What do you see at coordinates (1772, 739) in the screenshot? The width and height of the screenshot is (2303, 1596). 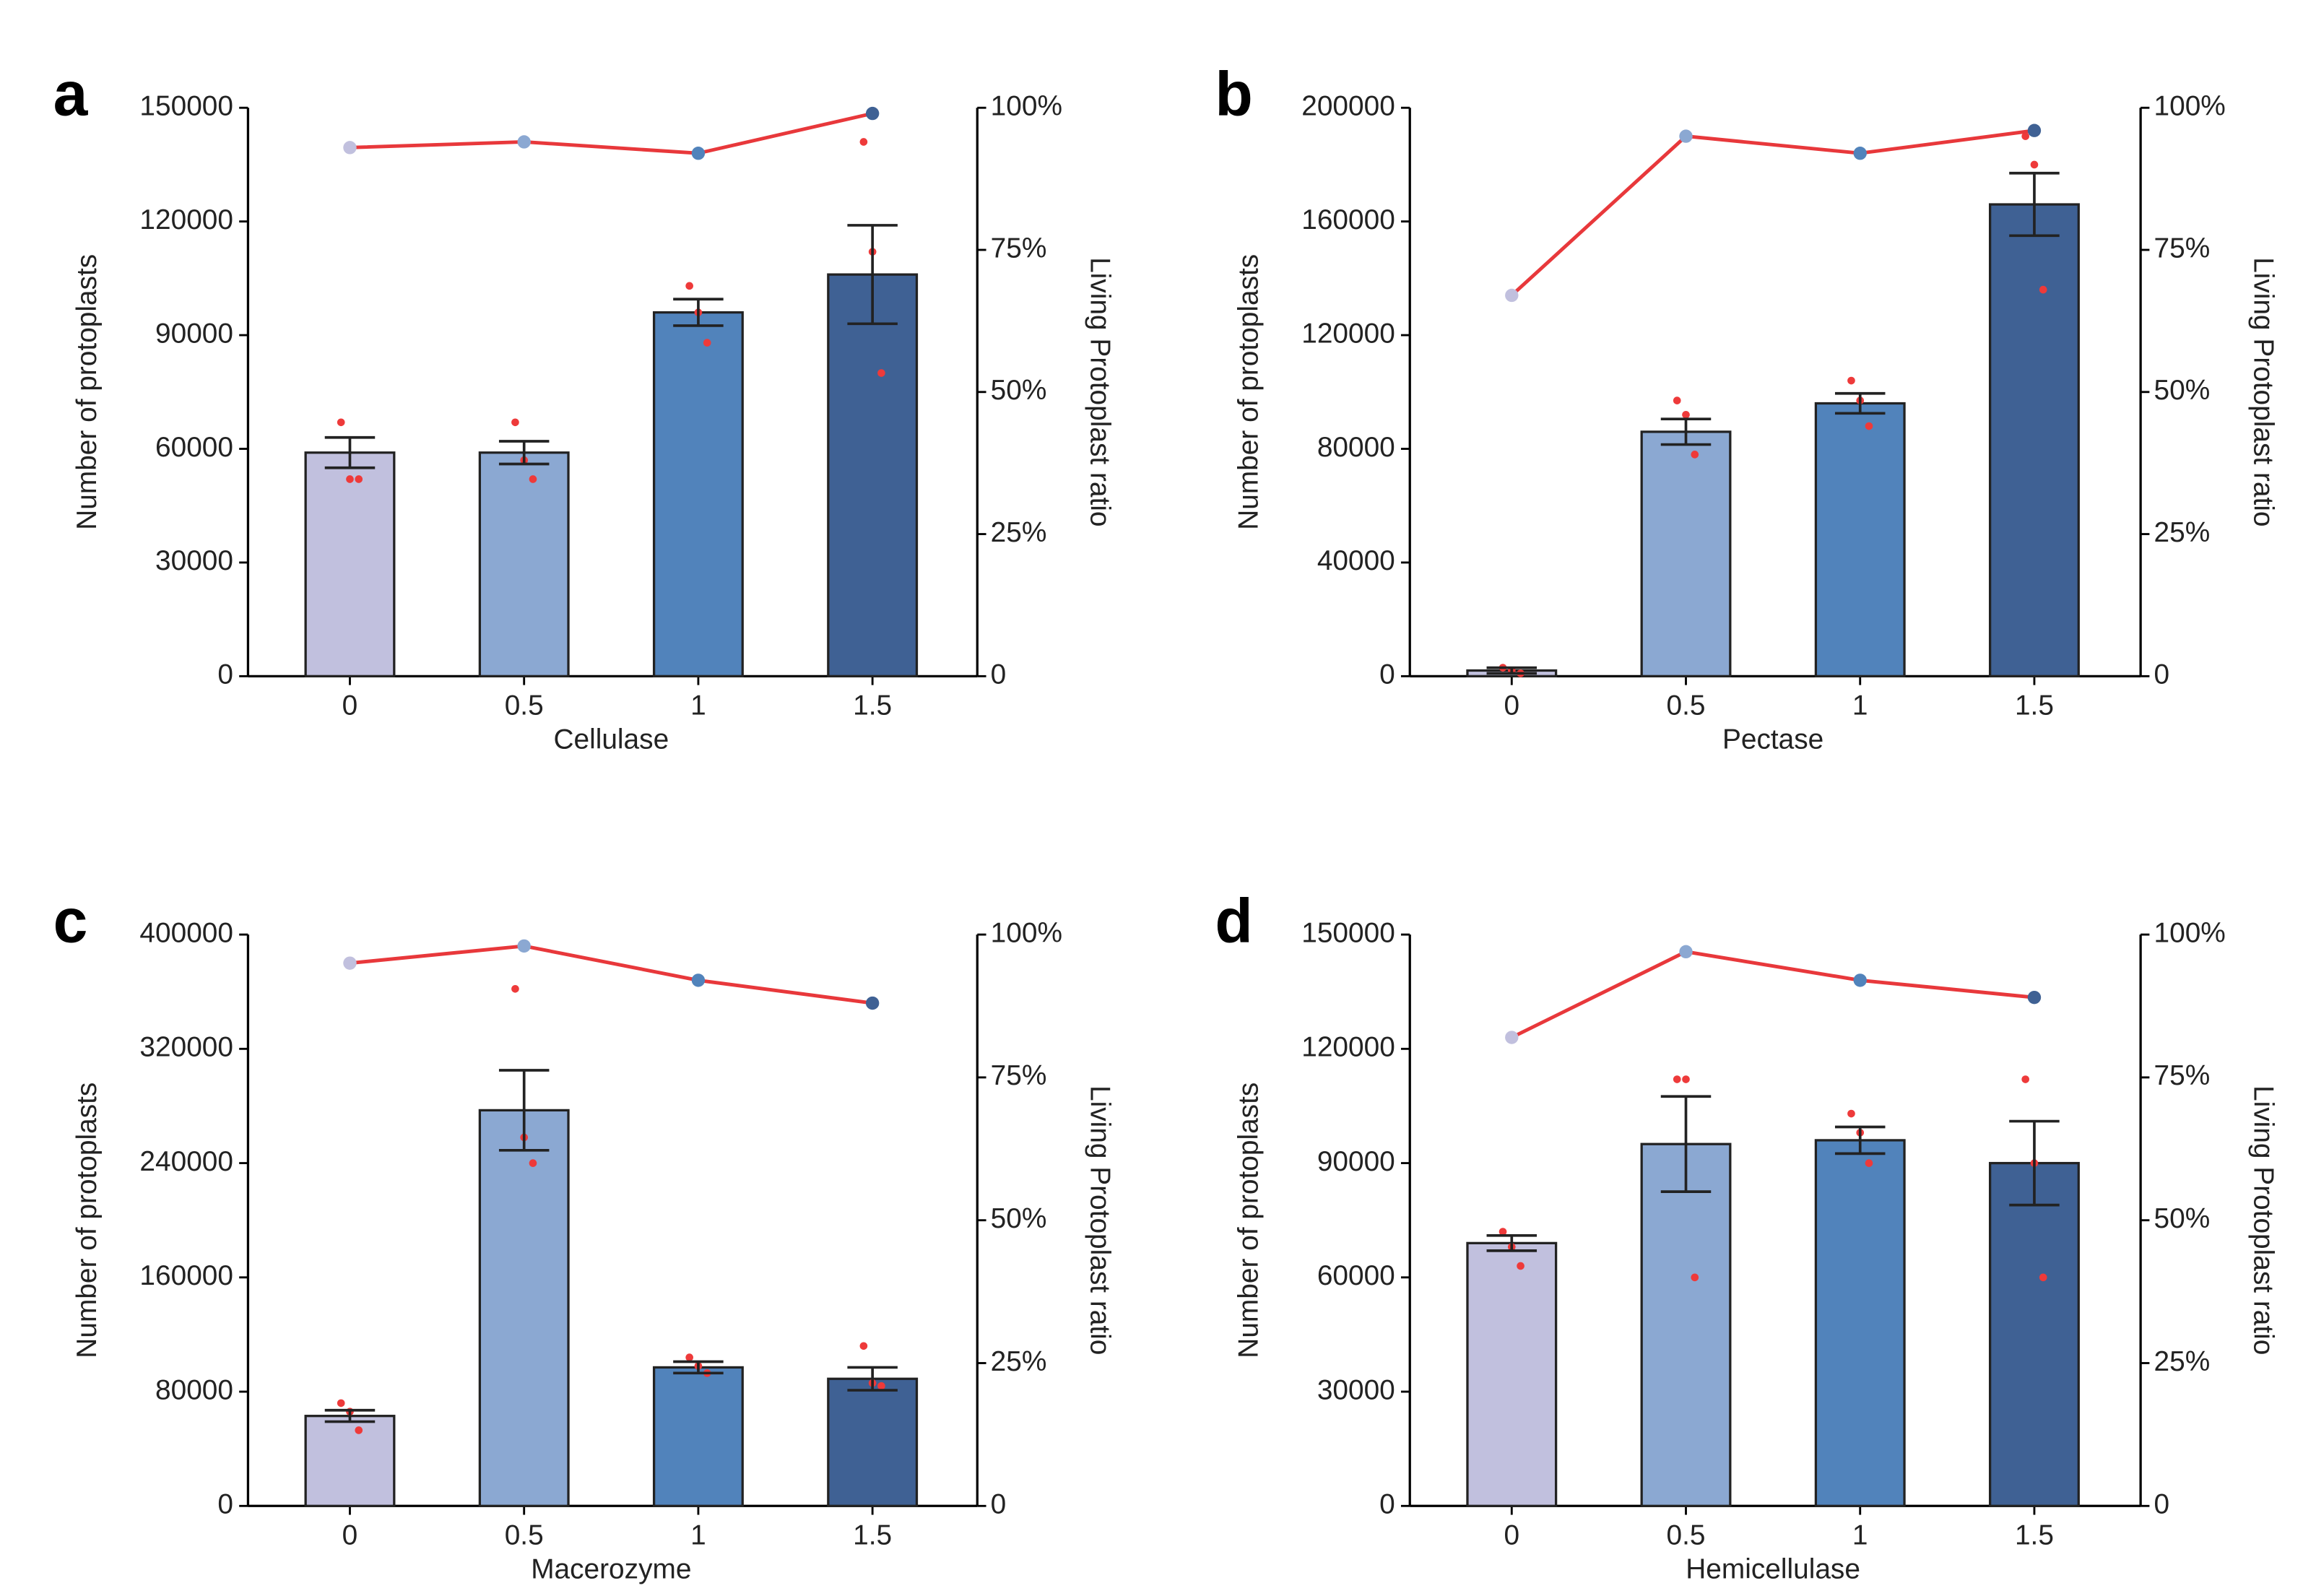 I see `x-axis-label: Pectase` at bounding box center [1772, 739].